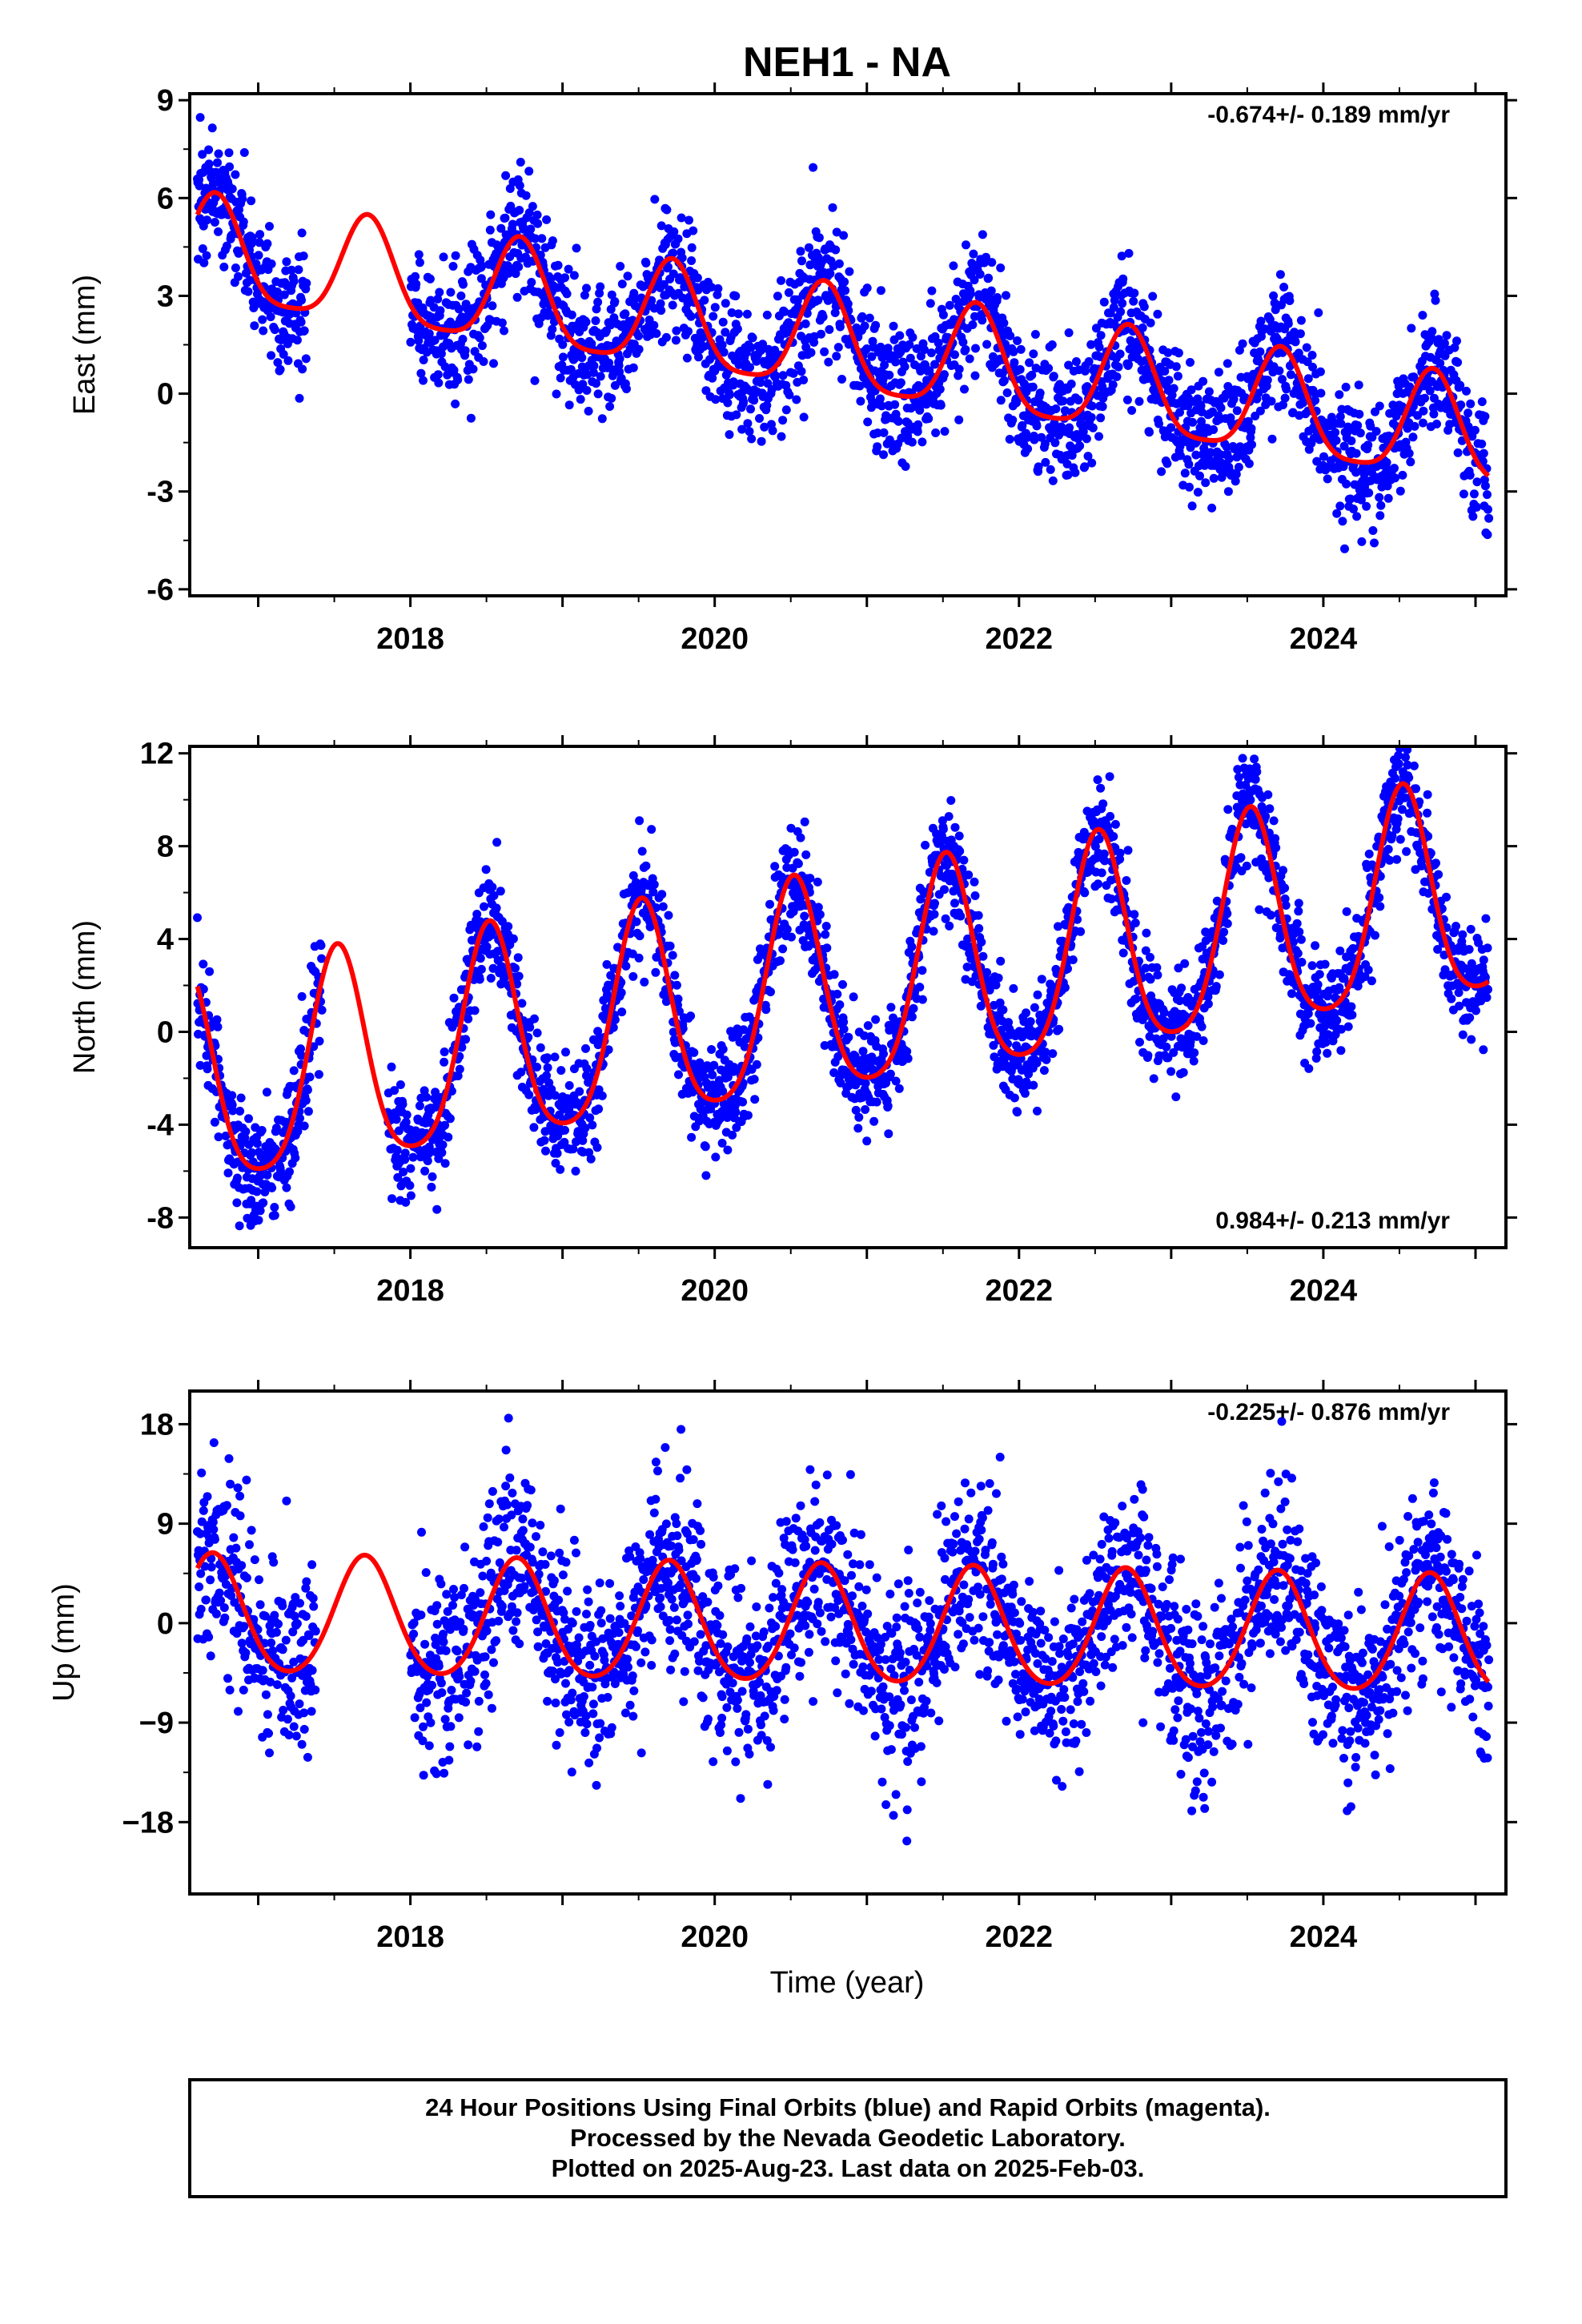  What do you see at coordinates (165, 101) in the screenshot?
I see `y-tick-label: 9` at bounding box center [165, 101].